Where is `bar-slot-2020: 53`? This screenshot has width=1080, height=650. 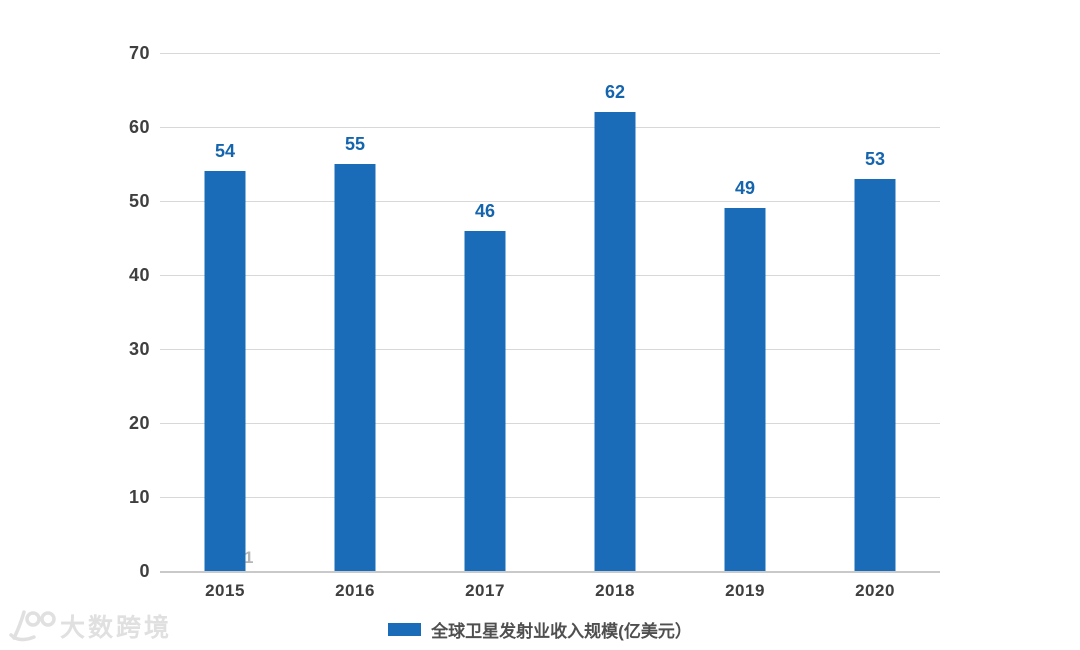
bar-slot-2020: 53 is located at coordinates (875, 312).